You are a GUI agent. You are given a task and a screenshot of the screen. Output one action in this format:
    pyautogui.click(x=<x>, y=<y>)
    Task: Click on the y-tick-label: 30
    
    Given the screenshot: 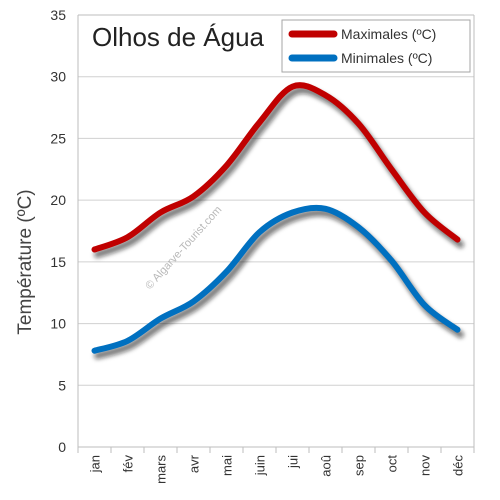 What is the action you would take?
    pyautogui.click(x=58, y=77)
    